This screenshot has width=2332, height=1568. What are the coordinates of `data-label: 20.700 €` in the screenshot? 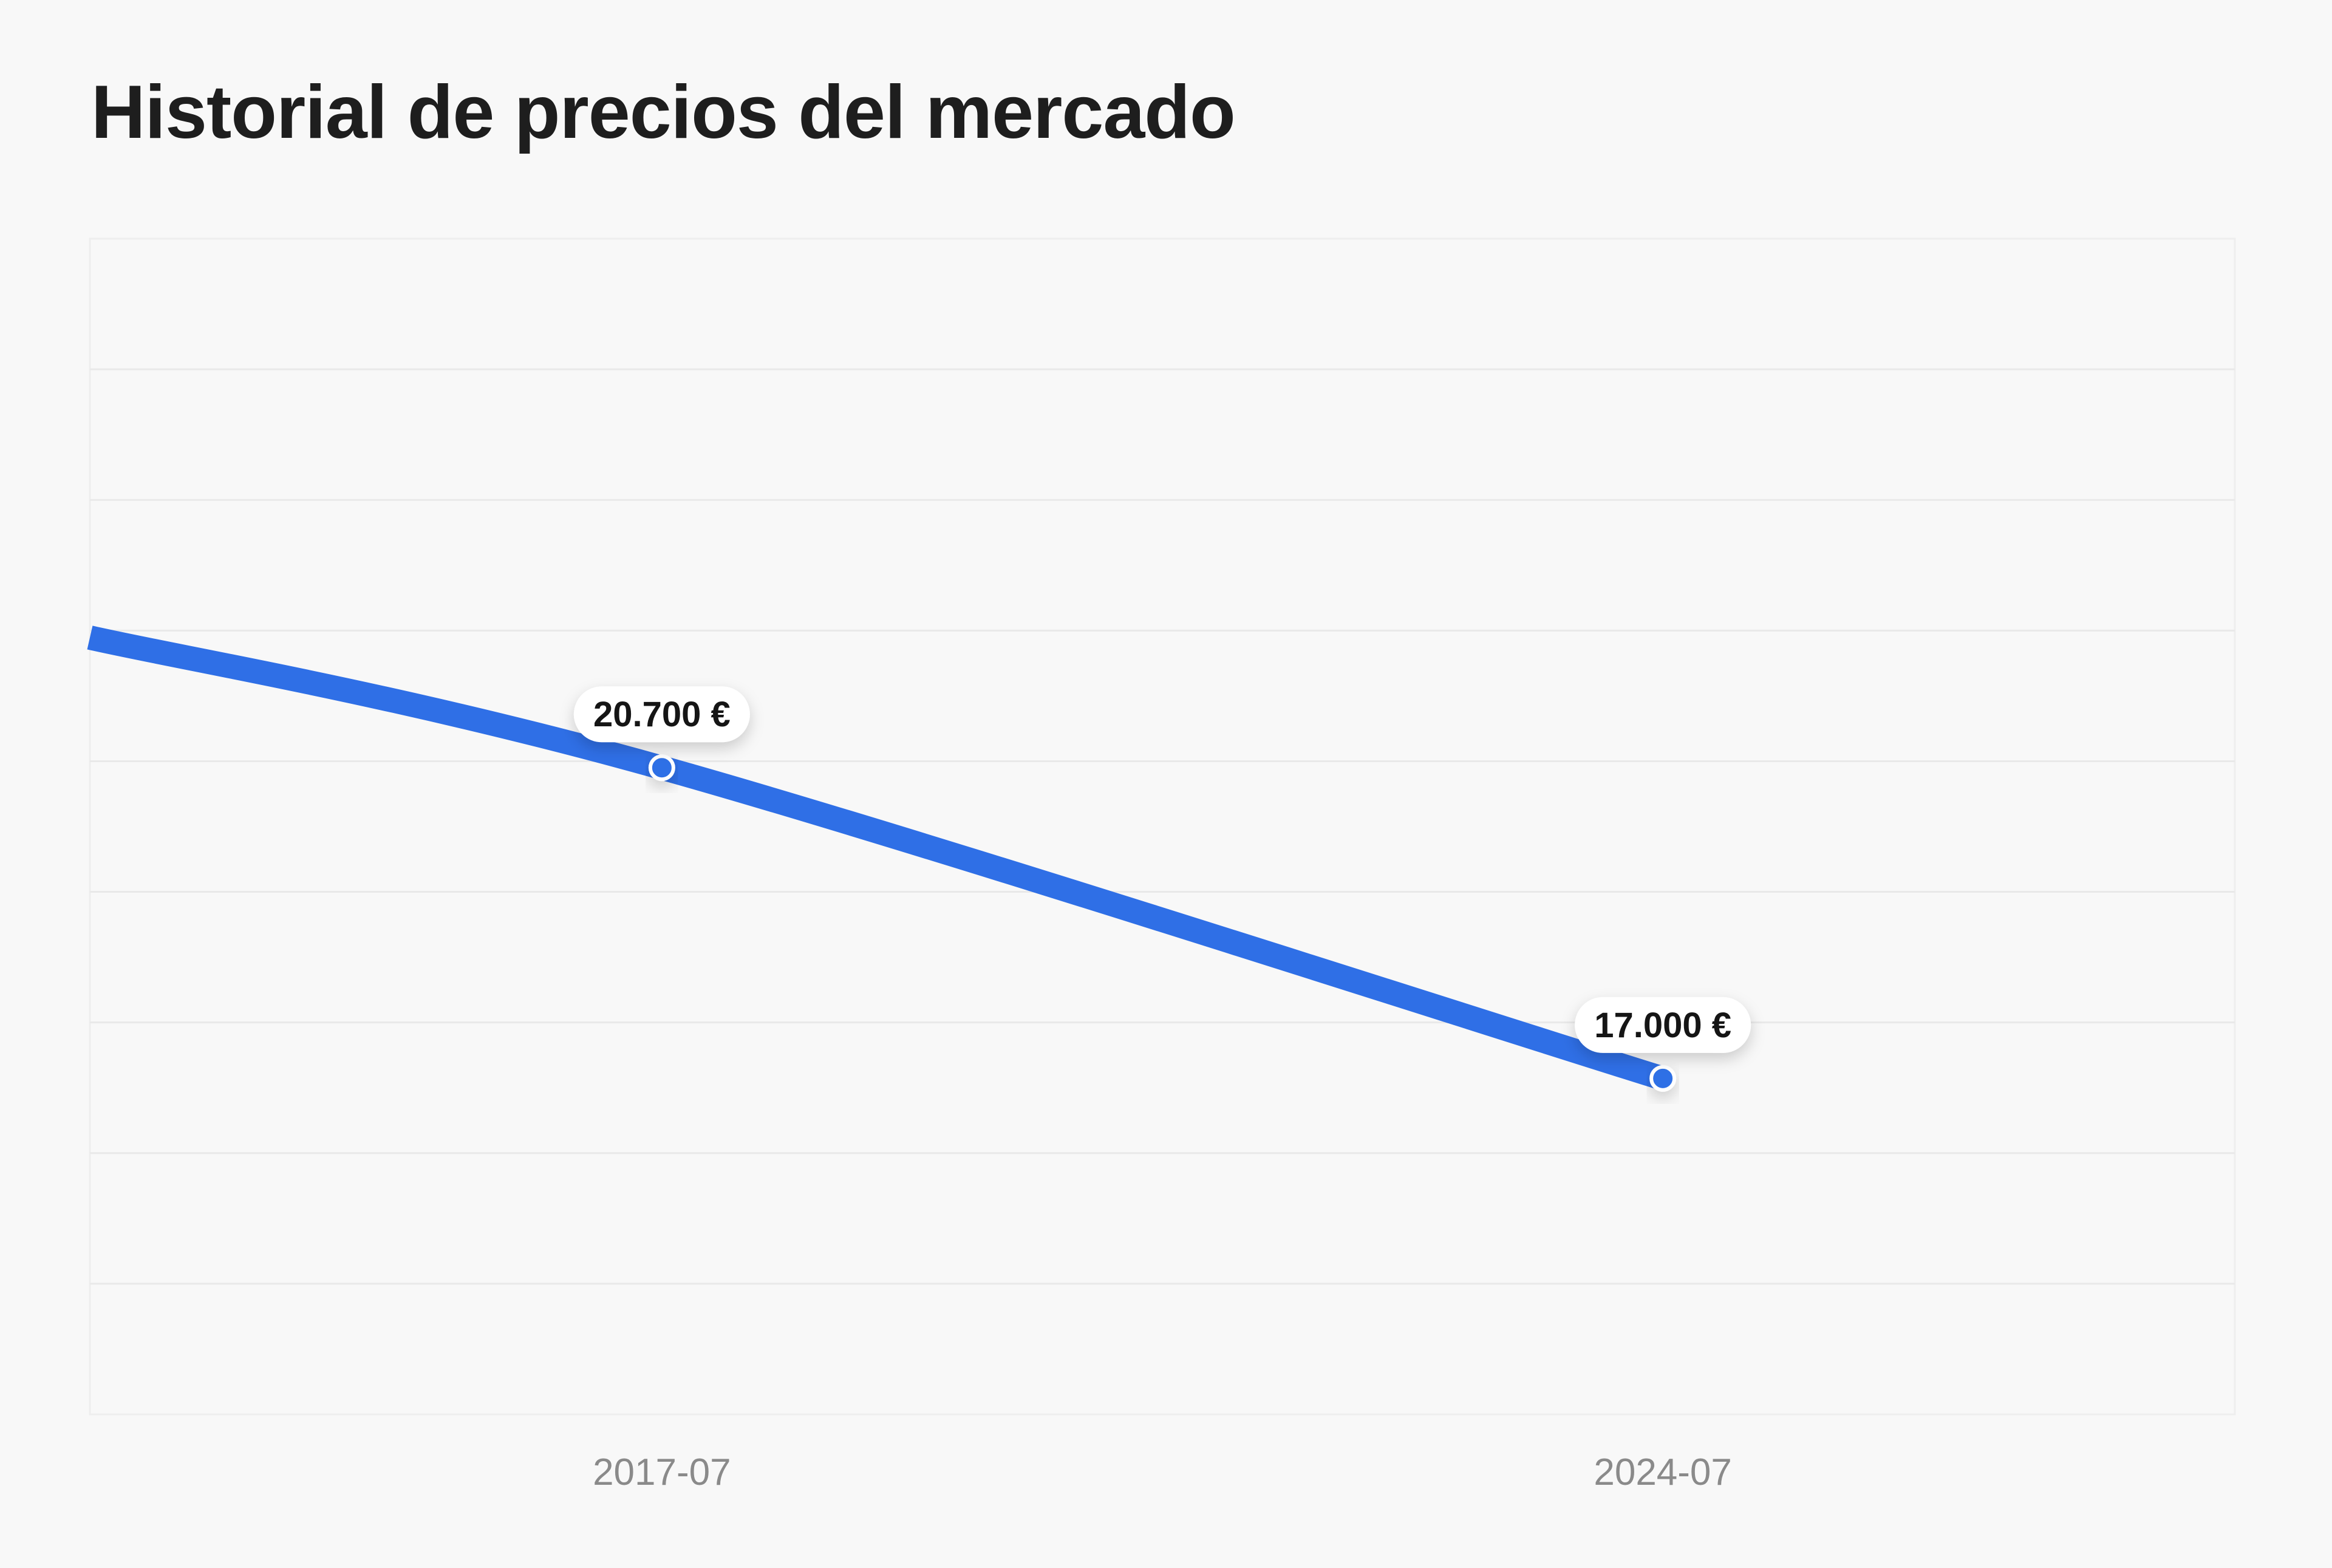 It's located at (662, 714).